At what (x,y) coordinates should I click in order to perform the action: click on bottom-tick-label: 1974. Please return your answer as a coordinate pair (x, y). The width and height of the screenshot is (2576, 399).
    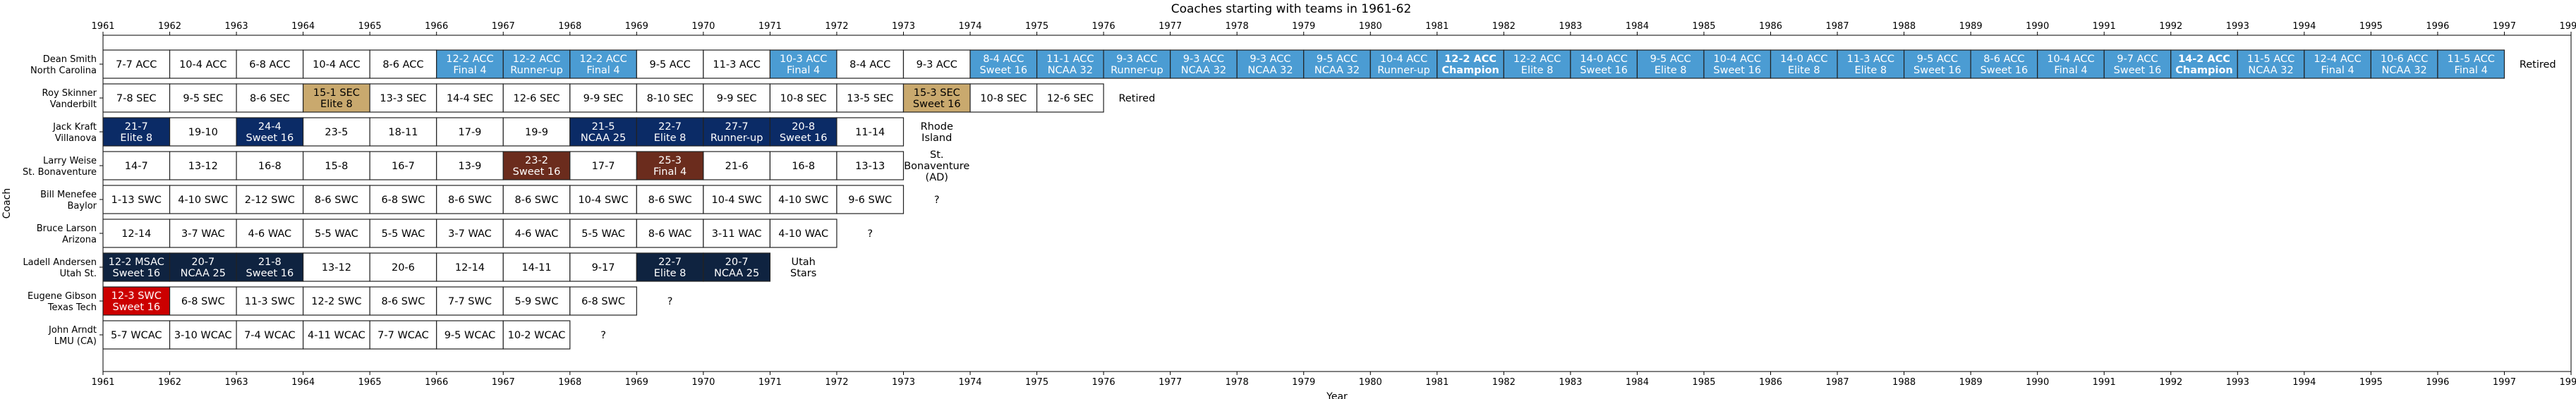
    Looking at the image, I should click on (970, 382).